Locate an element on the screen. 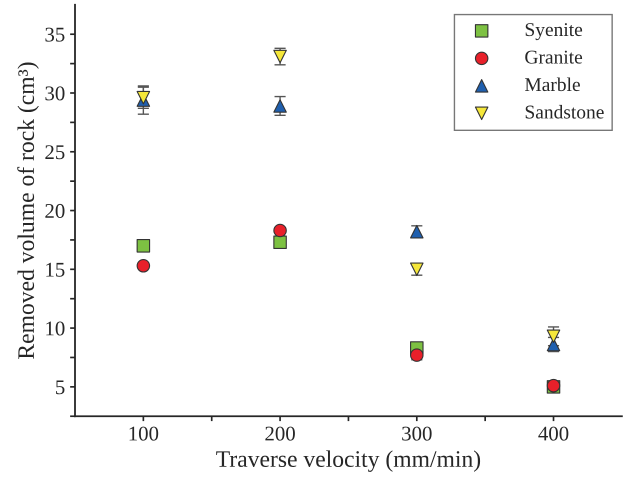 The width and height of the screenshot is (625, 484). y-tick-label: 5 is located at coordinates (60, 387).